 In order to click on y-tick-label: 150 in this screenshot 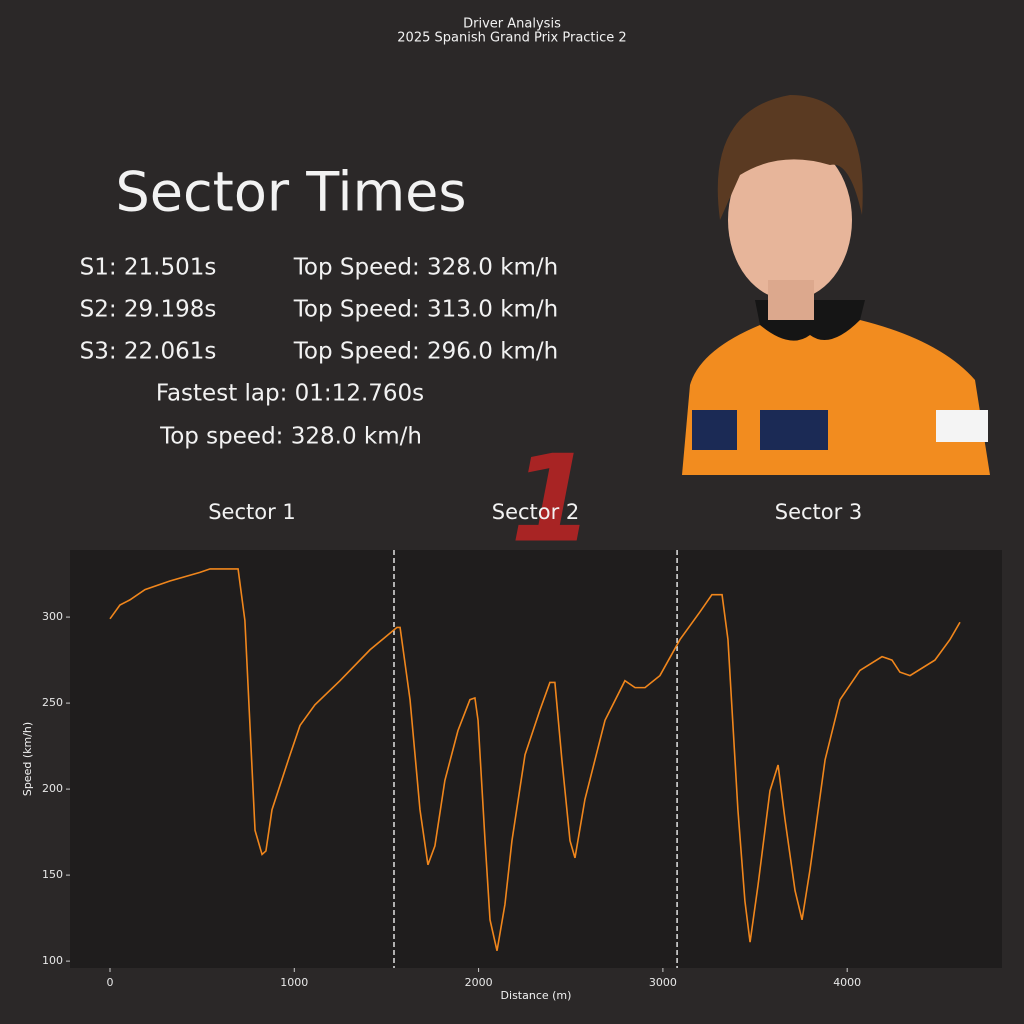, I will do `click(52, 874)`.